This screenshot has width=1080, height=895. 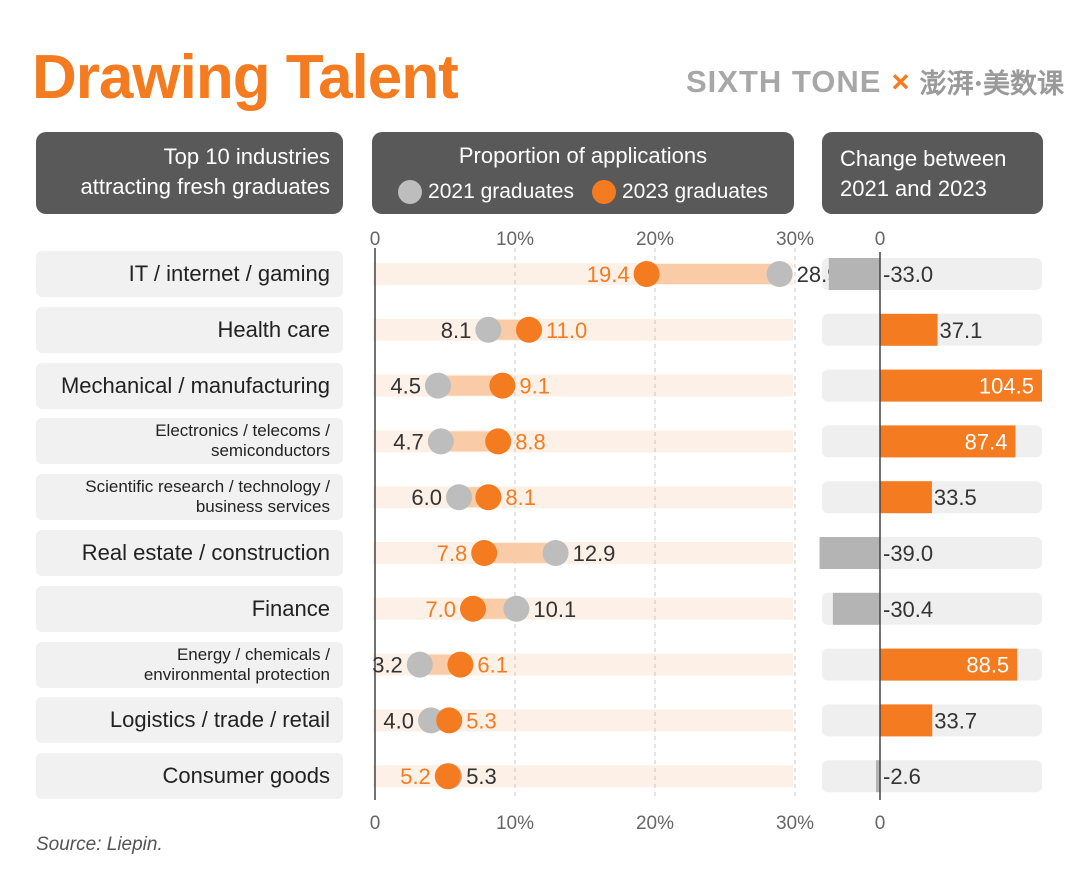 What do you see at coordinates (189, 329) in the screenshot?
I see `industry-label-row: Health care` at bounding box center [189, 329].